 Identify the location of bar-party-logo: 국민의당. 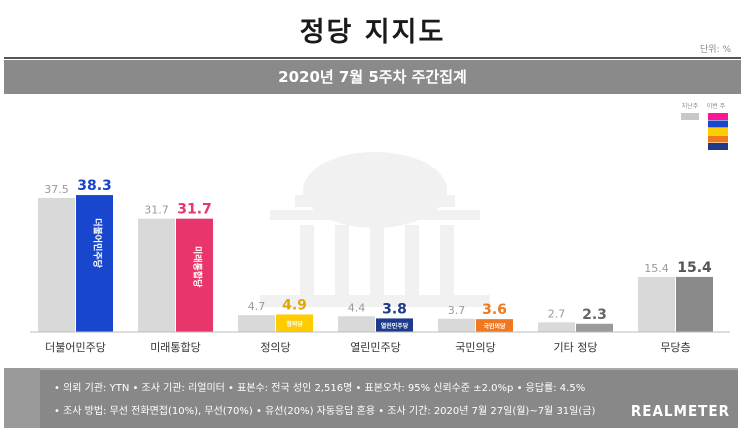
(494, 327).